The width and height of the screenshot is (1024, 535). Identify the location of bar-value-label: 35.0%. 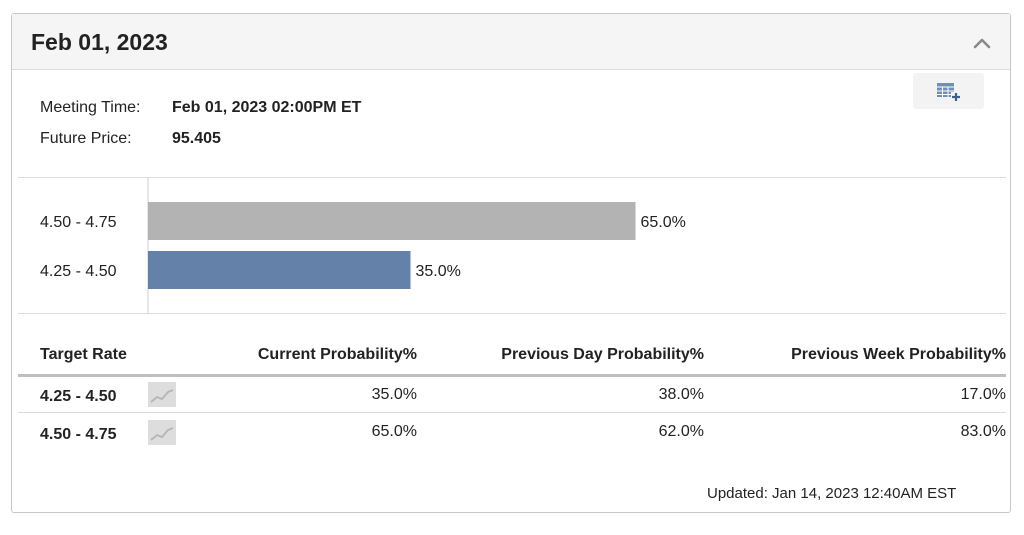
(438, 271).